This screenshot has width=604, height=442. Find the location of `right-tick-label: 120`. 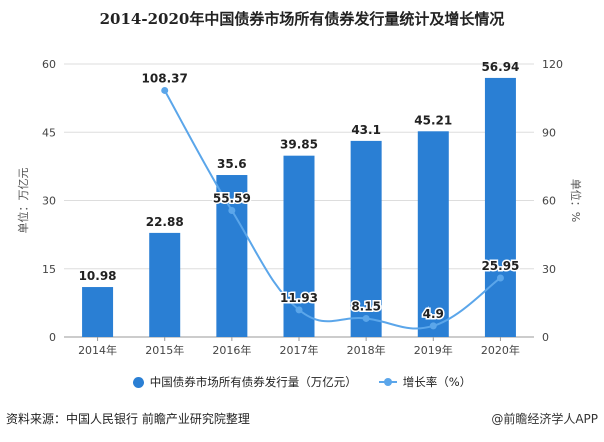

right-tick-label: 120 is located at coordinates (552, 64).